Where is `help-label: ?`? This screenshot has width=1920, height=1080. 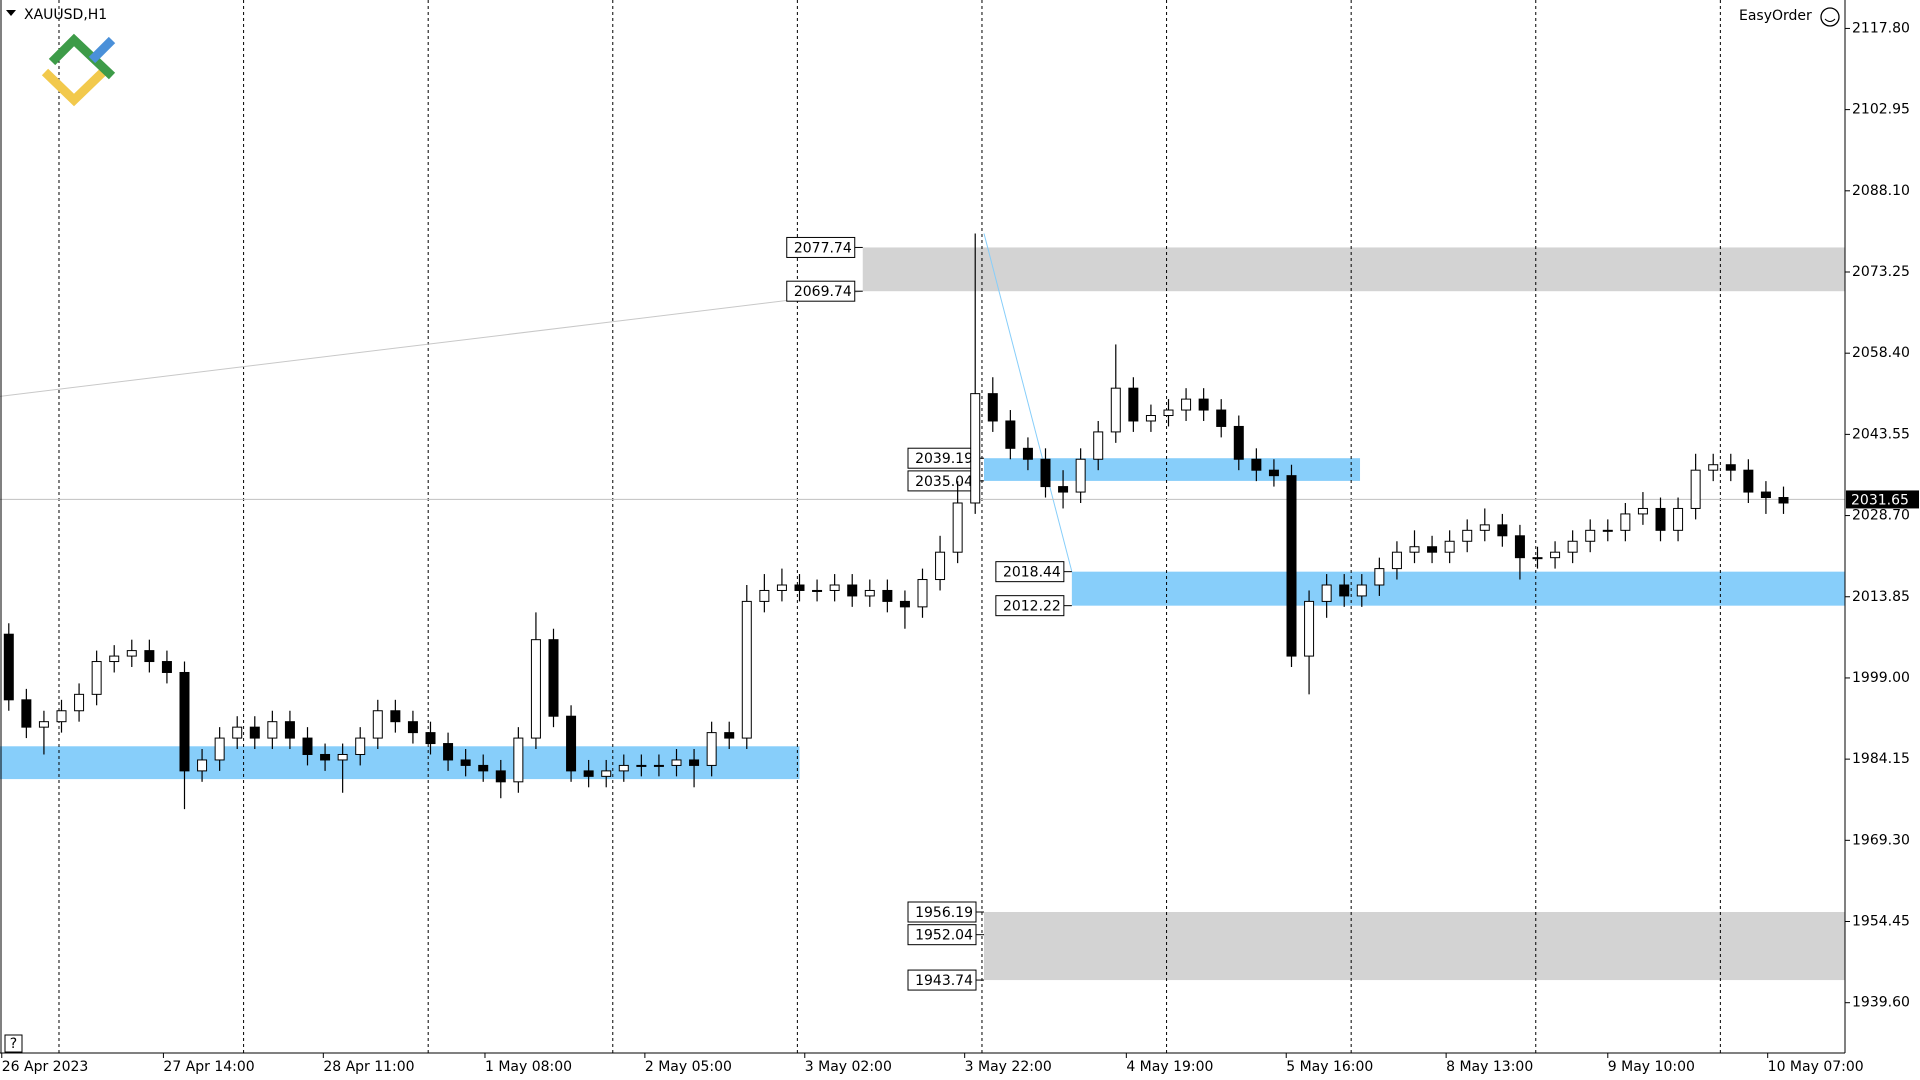
help-label: ? is located at coordinates (13, 1044).